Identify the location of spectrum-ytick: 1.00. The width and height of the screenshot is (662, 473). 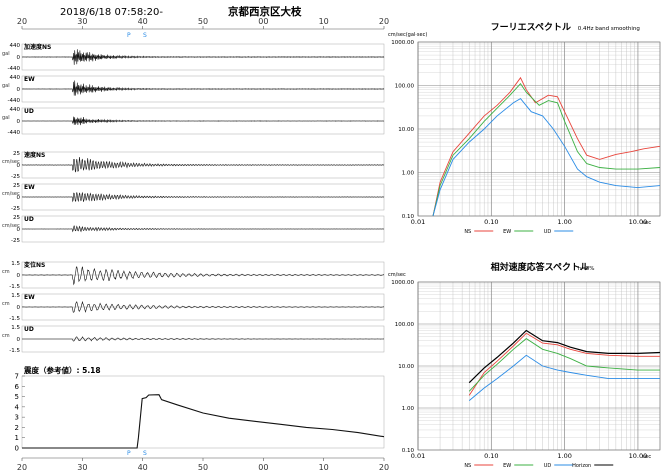
(408, 174).